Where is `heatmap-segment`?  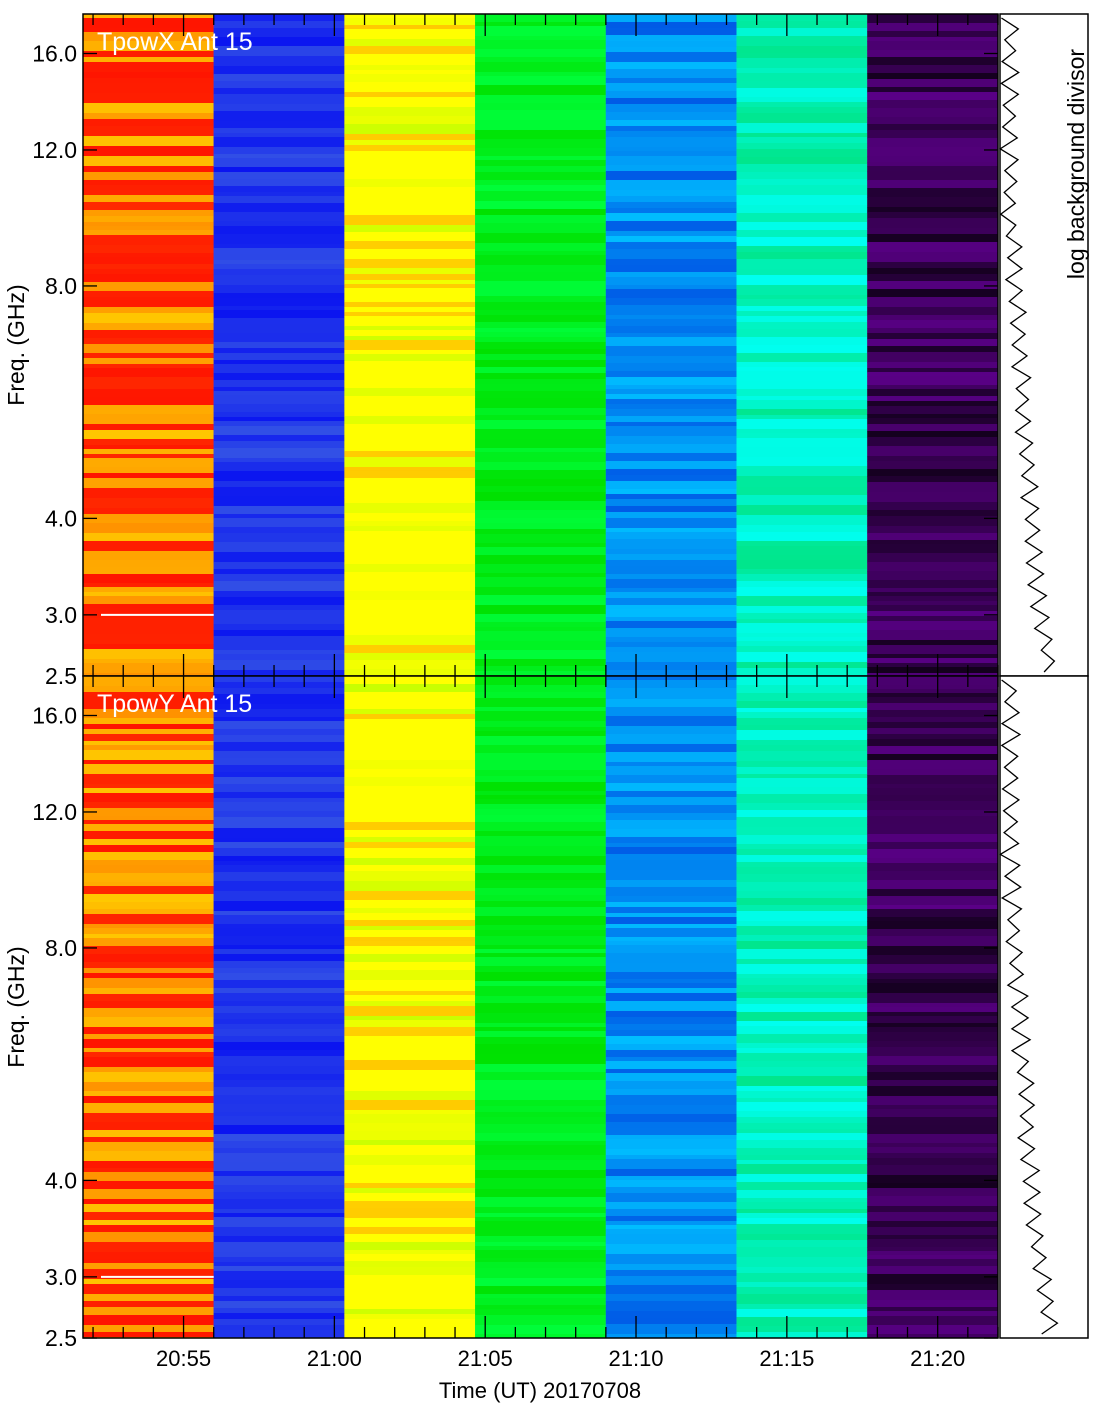 heatmap-segment is located at coordinates (802, 1007).